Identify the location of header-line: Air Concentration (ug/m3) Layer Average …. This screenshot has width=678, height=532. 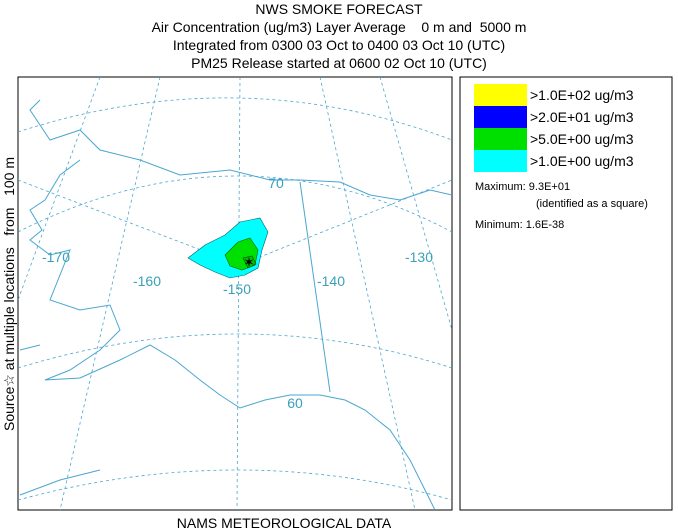
(339, 27).